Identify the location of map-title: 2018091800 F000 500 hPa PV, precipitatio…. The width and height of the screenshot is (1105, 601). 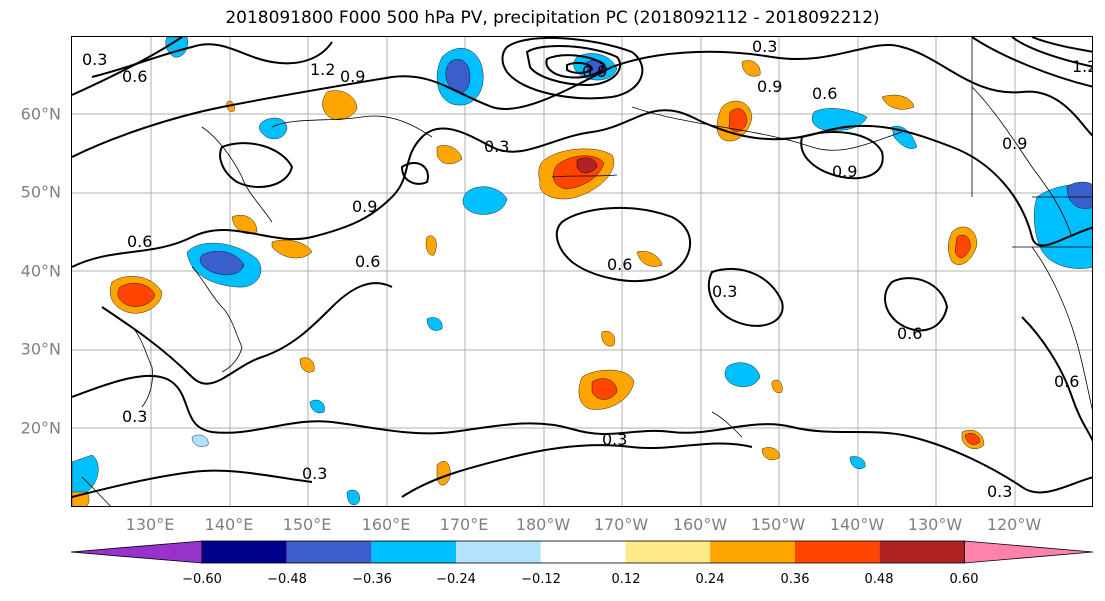
(552, 18).